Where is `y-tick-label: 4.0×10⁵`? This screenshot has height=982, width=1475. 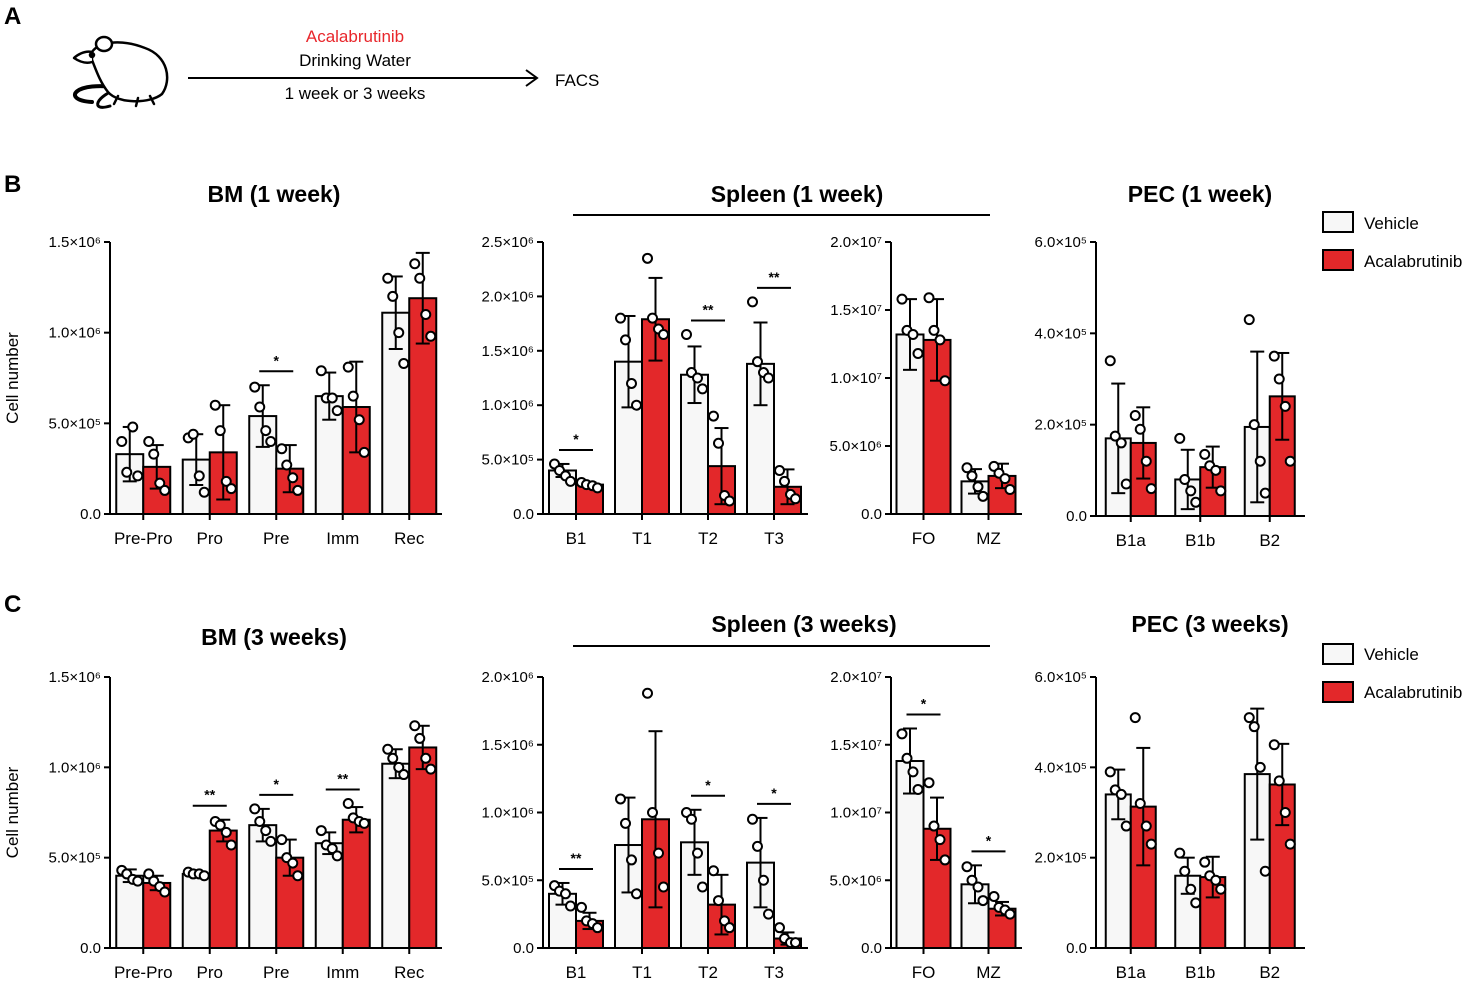
y-tick-label: 4.0×10⁵ is located at coordinates (1060, 333).